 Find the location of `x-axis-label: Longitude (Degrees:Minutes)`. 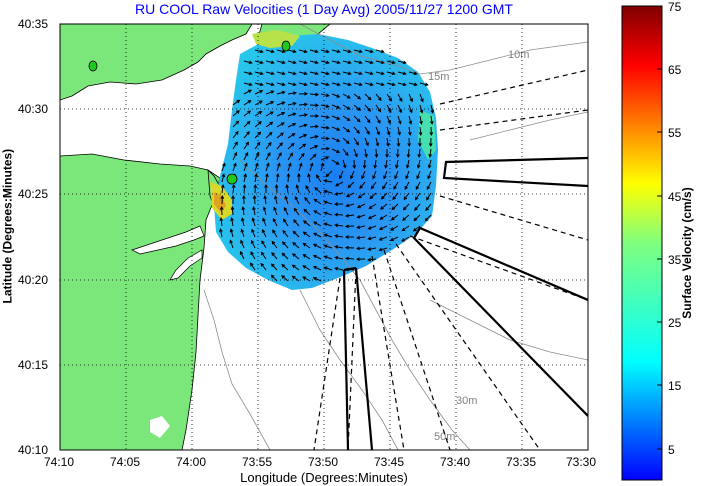

x-axis-label: Longitude (Degrees:Minutes) is located at coordinates (324, 477).